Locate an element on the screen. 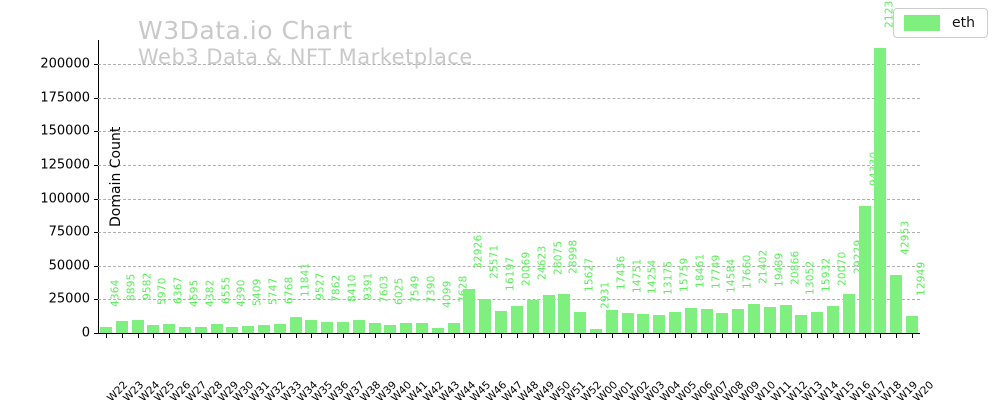  bar-group: 6555 is located at coordinates (220, 186).